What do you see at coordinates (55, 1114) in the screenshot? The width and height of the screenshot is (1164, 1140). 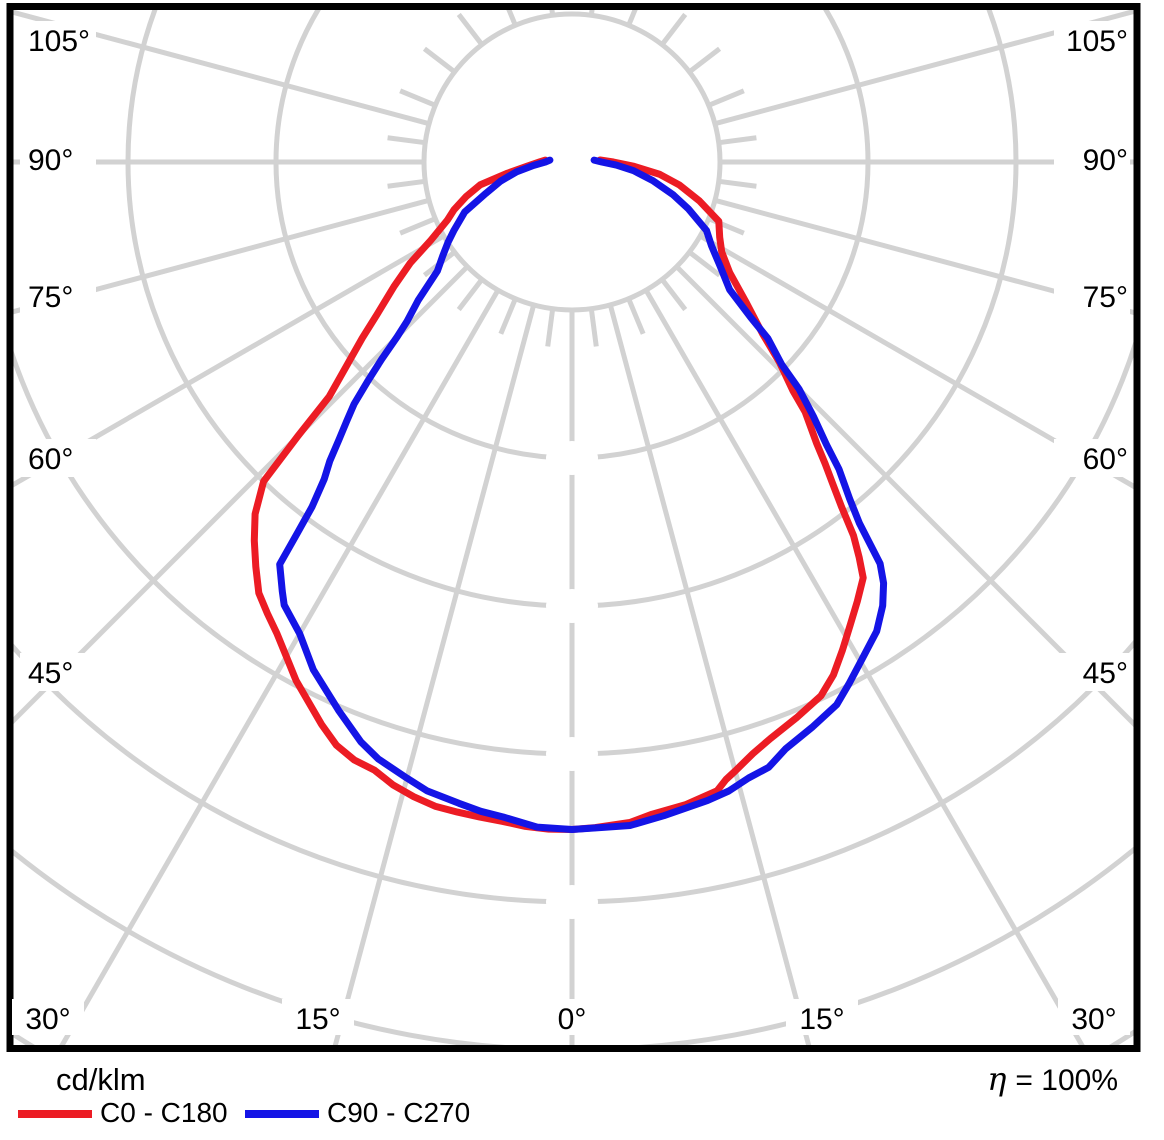 I see `legend-swatch-c0-c180` at bounding box center [55, 1114].